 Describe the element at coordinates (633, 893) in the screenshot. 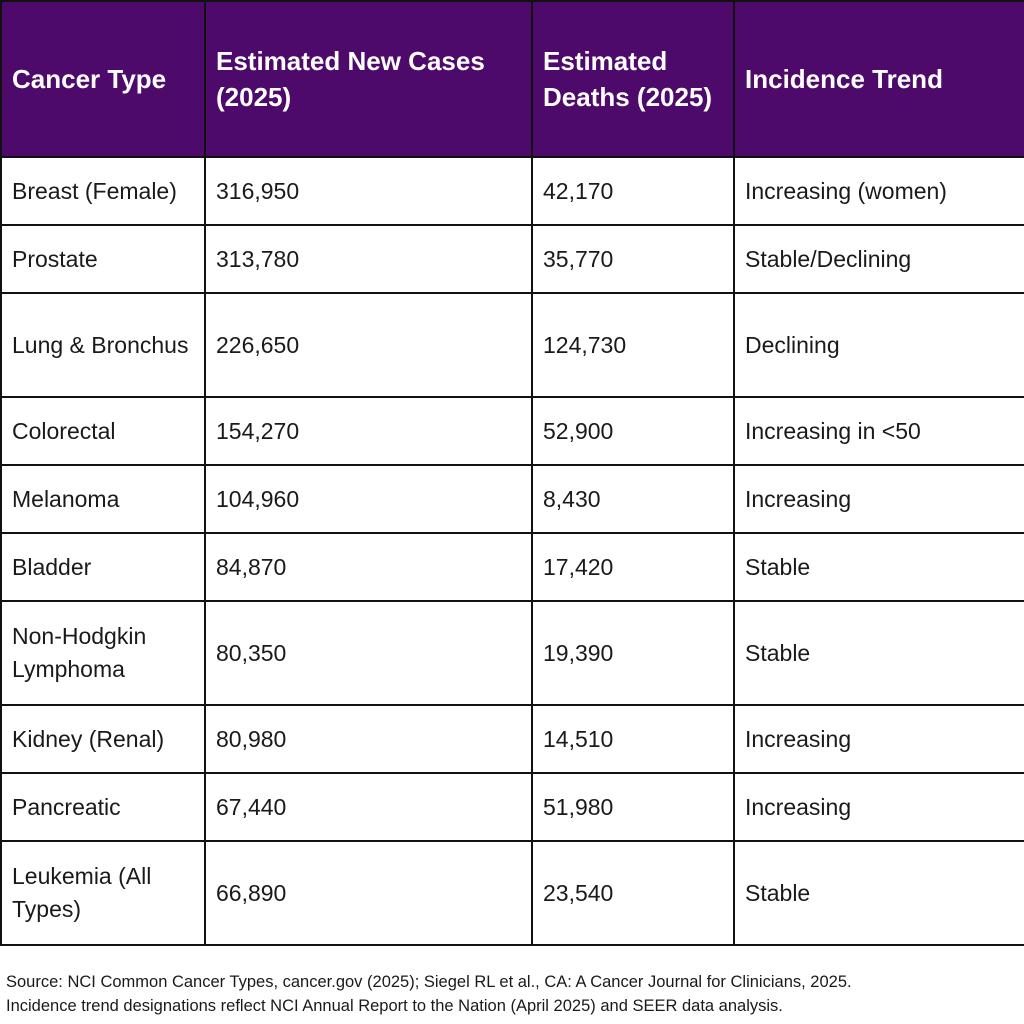

I see `cell-deaths: 23,540` at that location.